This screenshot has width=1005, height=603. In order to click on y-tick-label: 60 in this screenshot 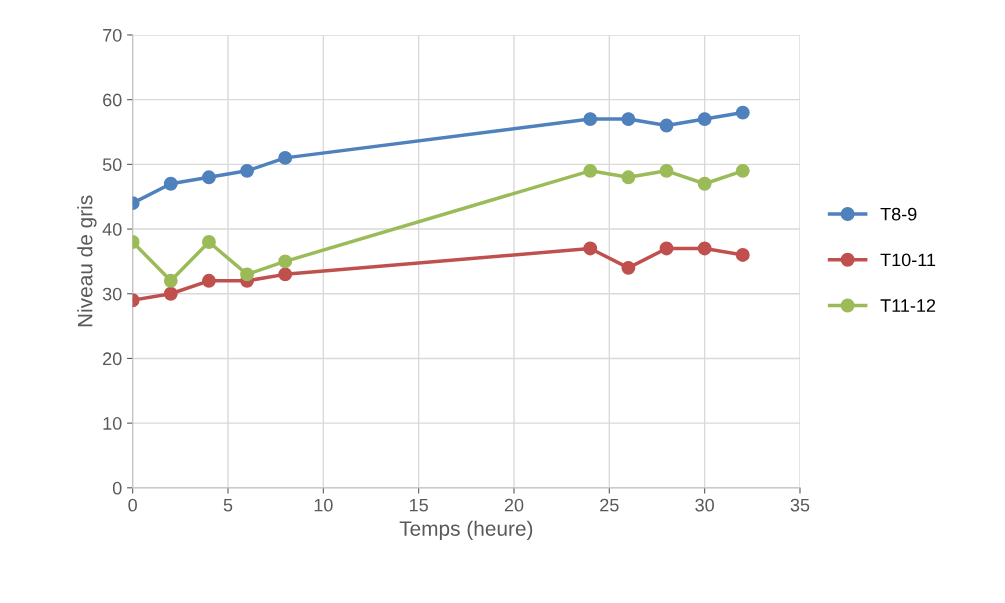, I will do `click(112, 100)`.